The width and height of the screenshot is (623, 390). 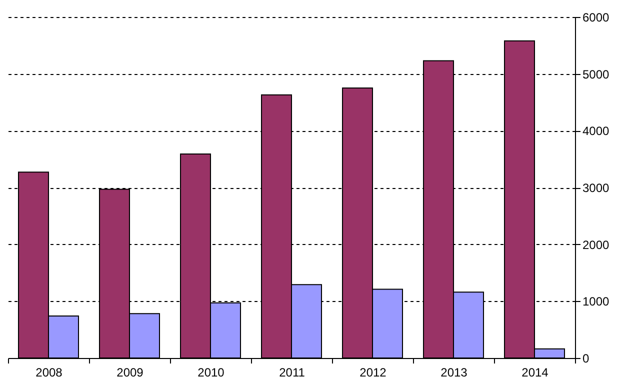 I want to click on y-tick-label: 4000, so click(x=596, y=131).